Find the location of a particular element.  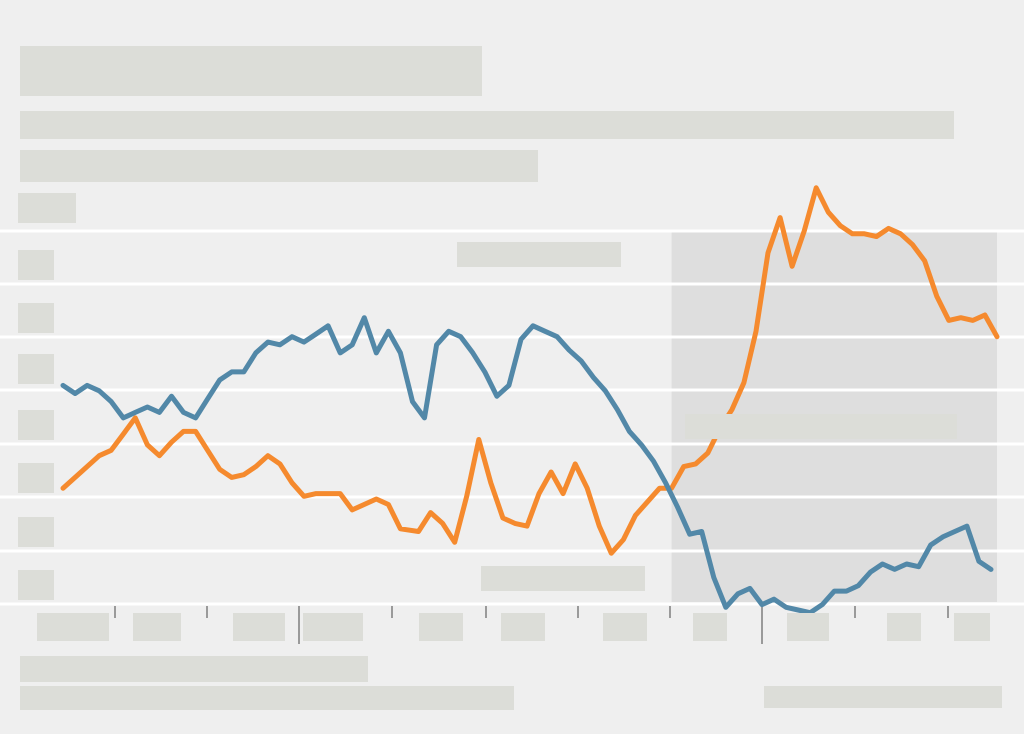

redacted-source is located at coordinates (267, 698).